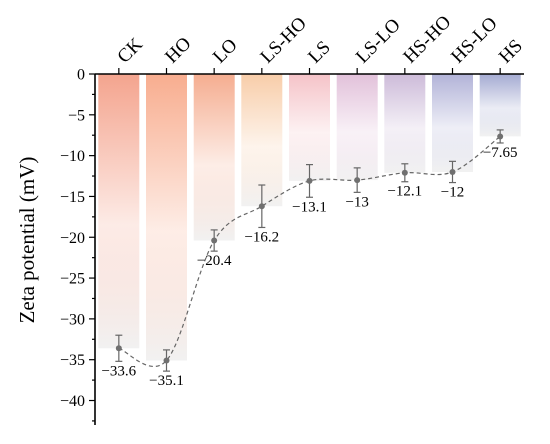 The image size is (550, 444). Describe the element at coordinates (283, 40) in the screenshot. I see `category-label-ls-ho: LS-HO` at that location.